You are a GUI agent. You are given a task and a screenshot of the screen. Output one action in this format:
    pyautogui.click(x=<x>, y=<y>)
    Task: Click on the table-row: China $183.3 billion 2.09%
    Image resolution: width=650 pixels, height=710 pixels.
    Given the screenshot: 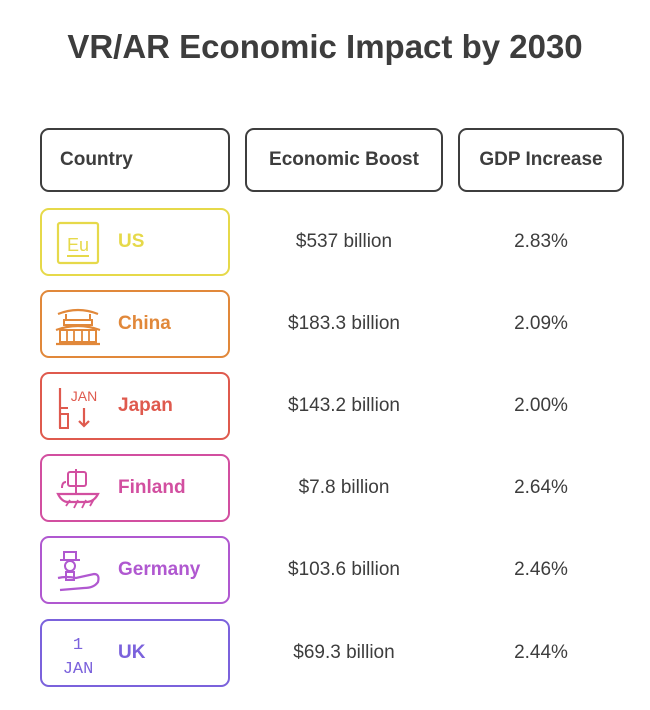 What is the action you would take?
    pyautogui.click(x=325, y=324)
    